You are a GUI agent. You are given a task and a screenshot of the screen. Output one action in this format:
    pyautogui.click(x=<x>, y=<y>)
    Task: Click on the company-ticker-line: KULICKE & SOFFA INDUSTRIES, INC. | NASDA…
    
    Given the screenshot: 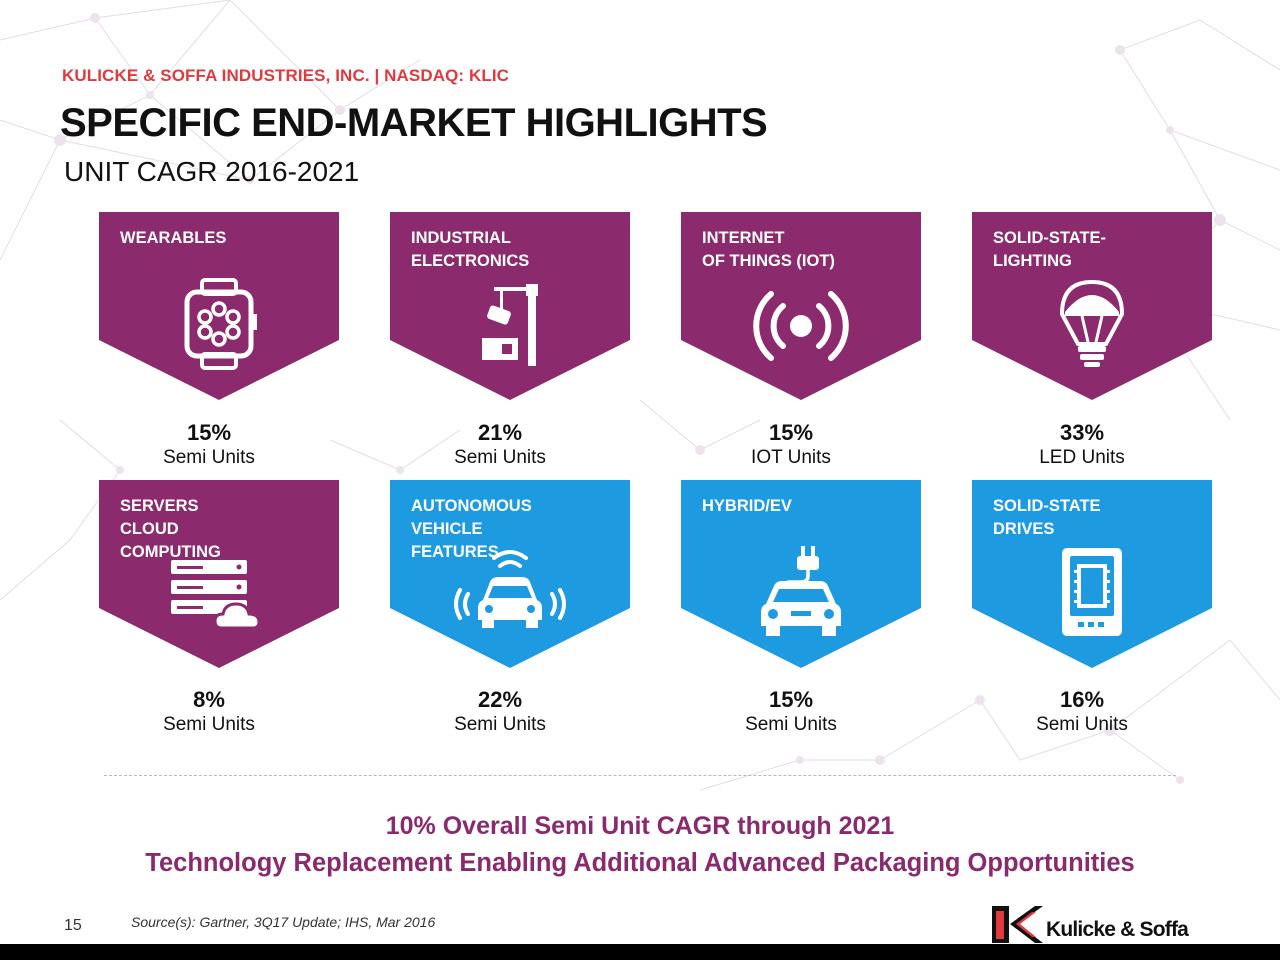 What is the action you would take?
    pyautogui.click(x=286, y=75)
    